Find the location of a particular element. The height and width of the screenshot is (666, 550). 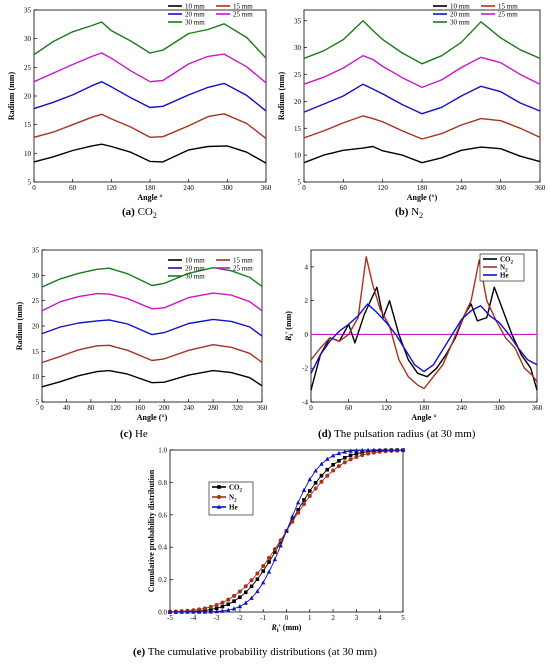

y-tick-label: 0.2 is located at coordinates (162, 580).